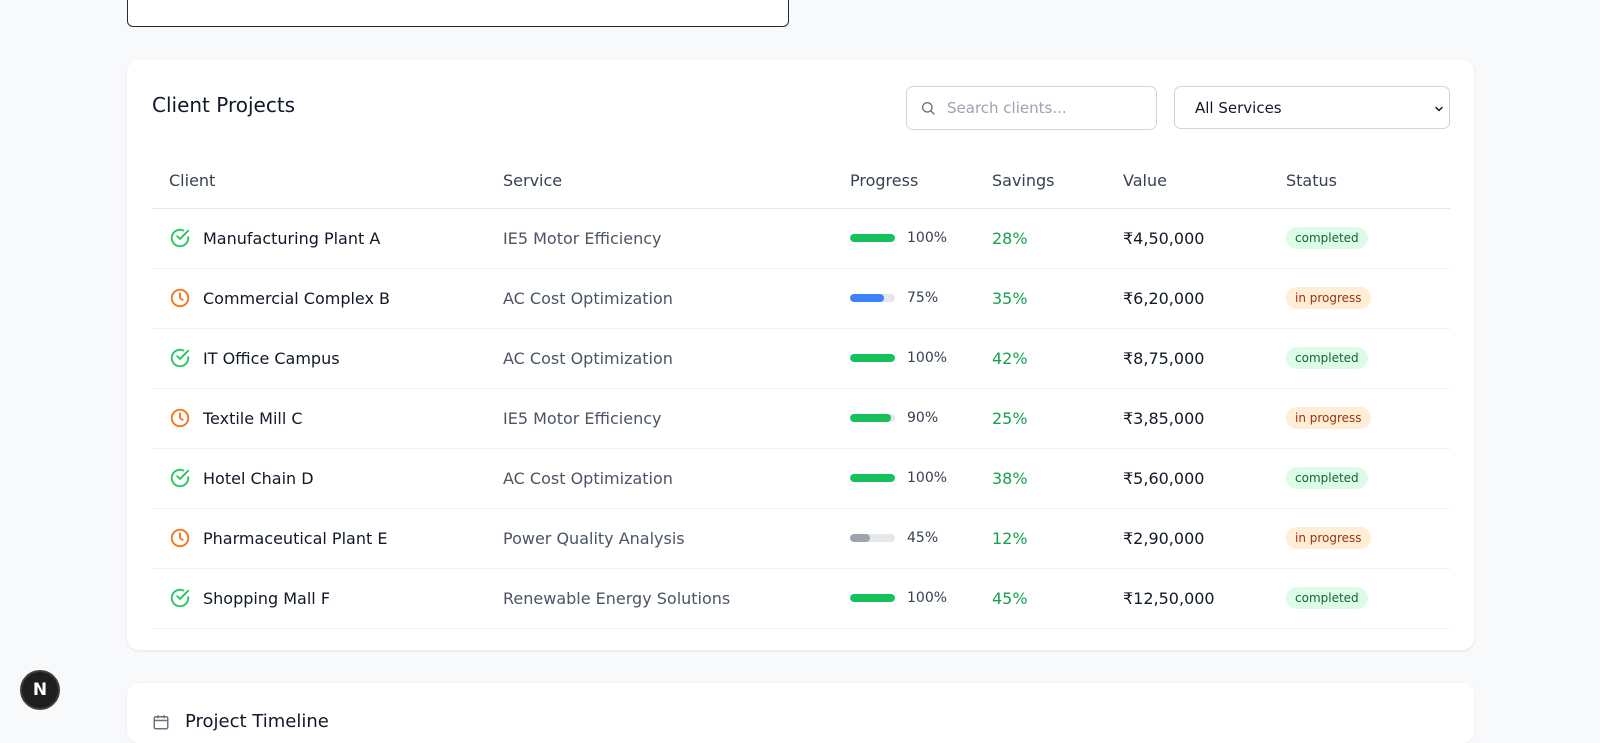 The height and width of the screenshot is (743, 1600). What do you see at coordinates (1057, 238) in the screenshot?
I see `cell-savings: 28%` at bounding box center [1057, 238].